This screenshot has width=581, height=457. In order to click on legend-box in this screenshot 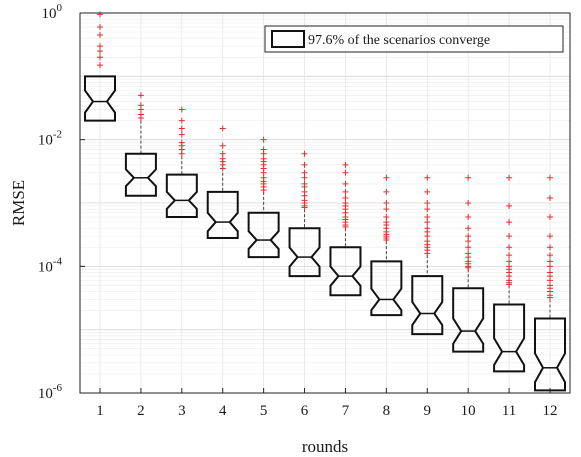, I will do `click(414, 39)`.